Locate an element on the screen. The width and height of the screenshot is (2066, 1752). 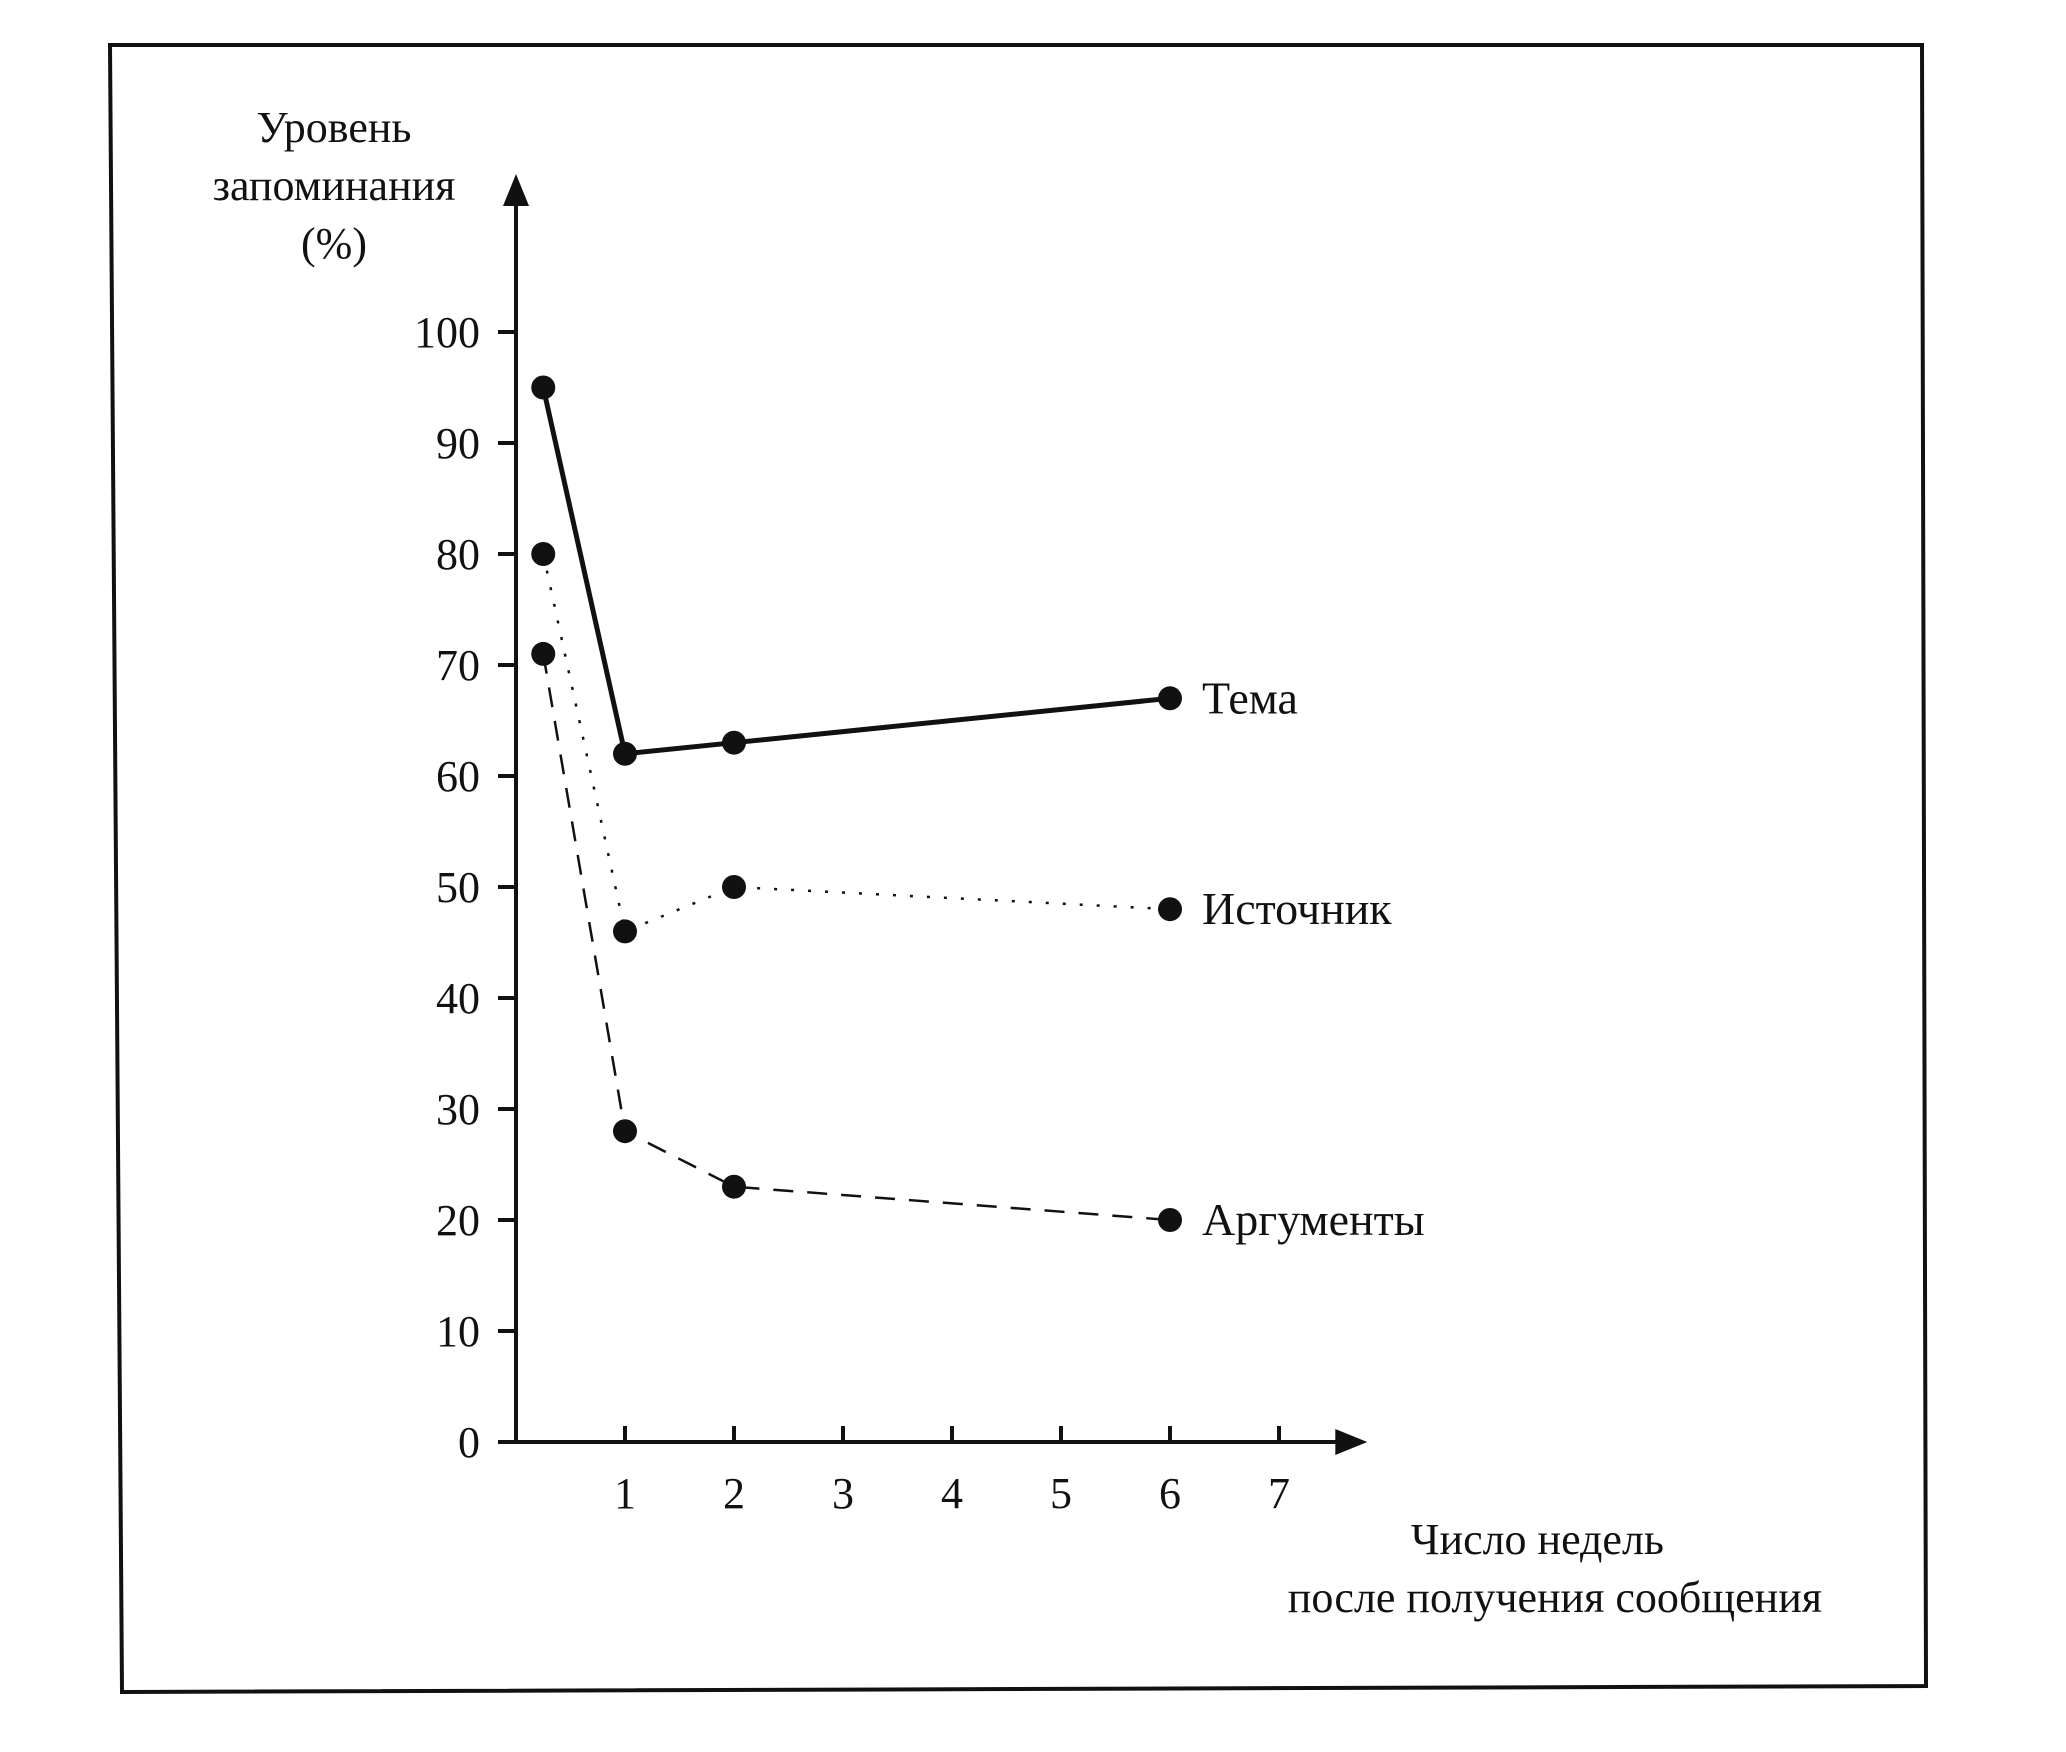
x-tick-label: 3 is located at coordinates (843, 1493).